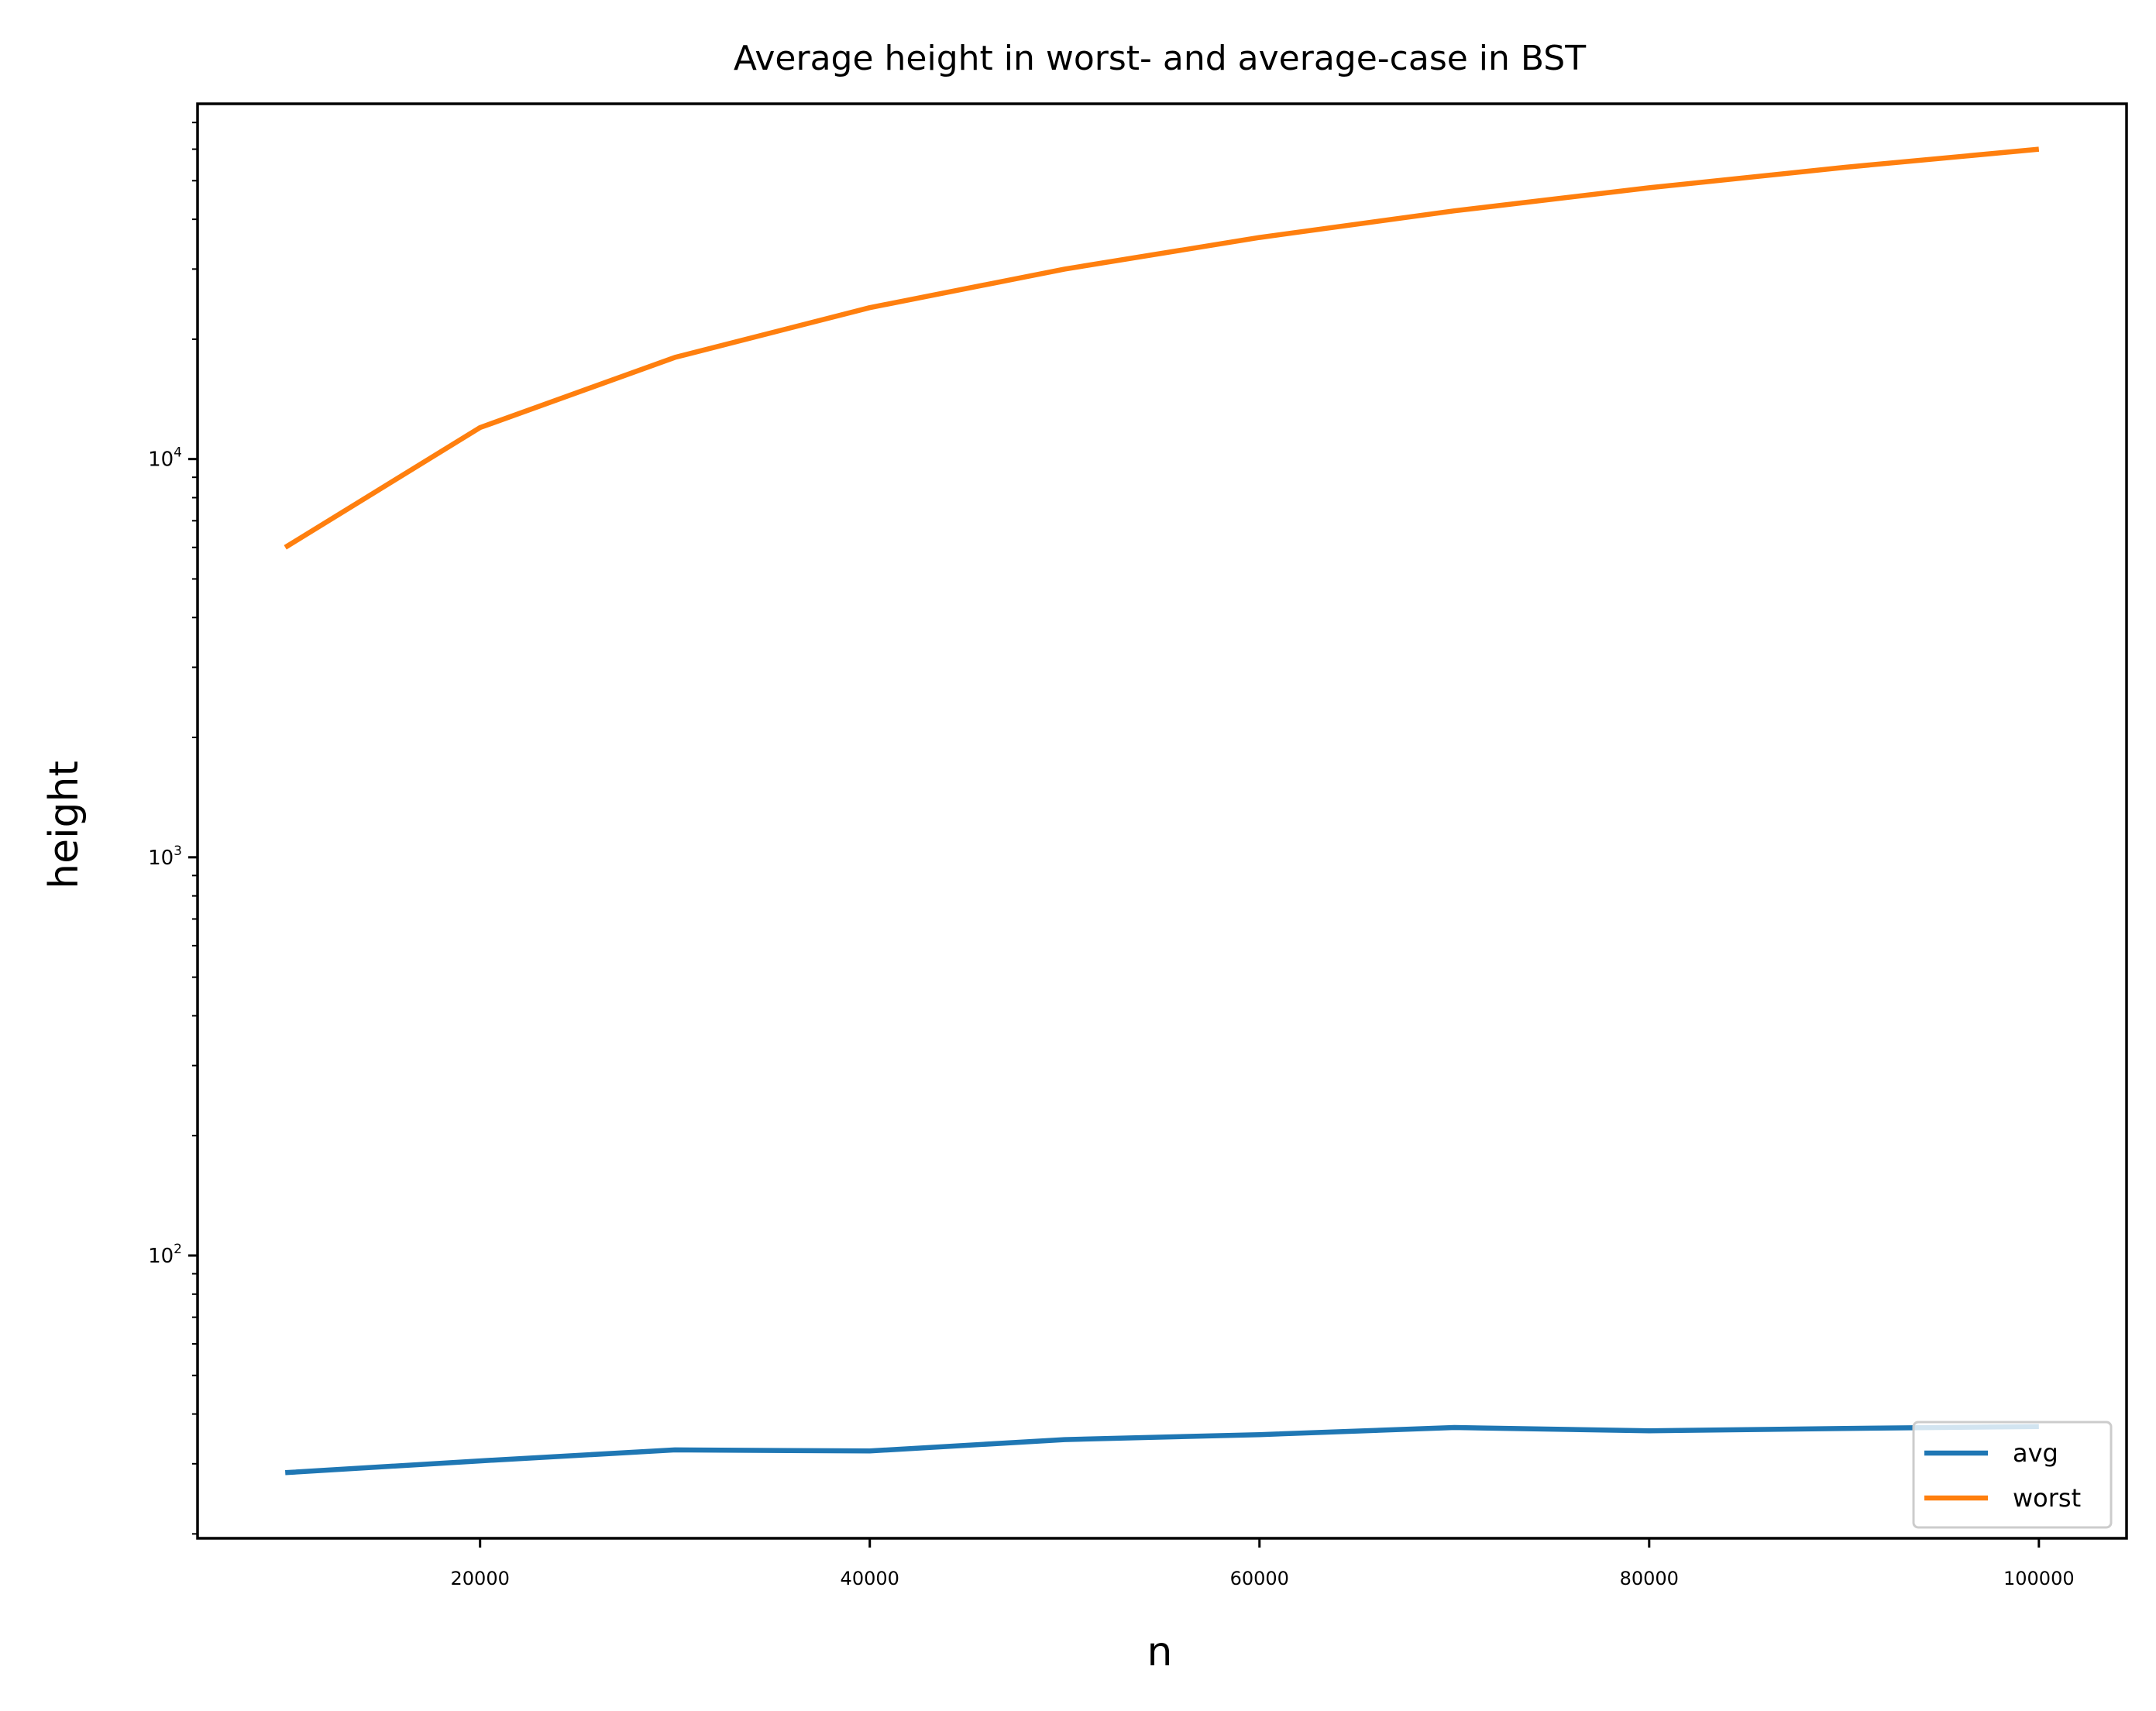 The image size is (2156, 1711). I want to click on y-tick-label: 10⁴, so click(165, 458).